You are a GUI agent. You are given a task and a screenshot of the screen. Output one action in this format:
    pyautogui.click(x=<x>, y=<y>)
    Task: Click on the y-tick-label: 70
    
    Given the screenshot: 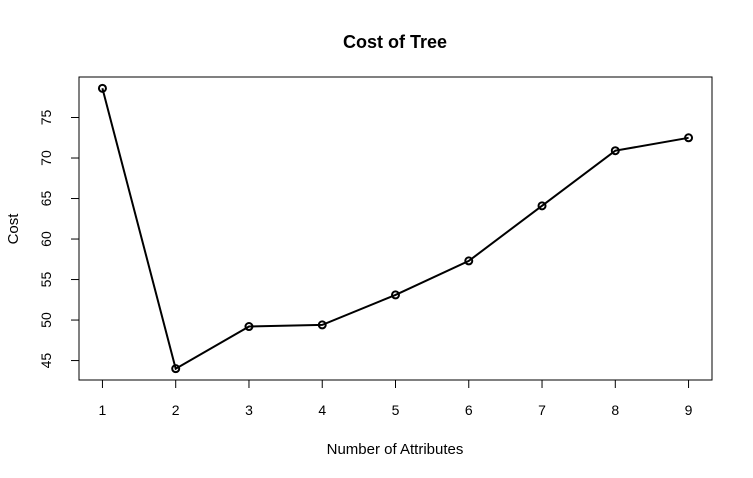 What is the action you would take?
    pyautogui.click(x=46, y=158)
    